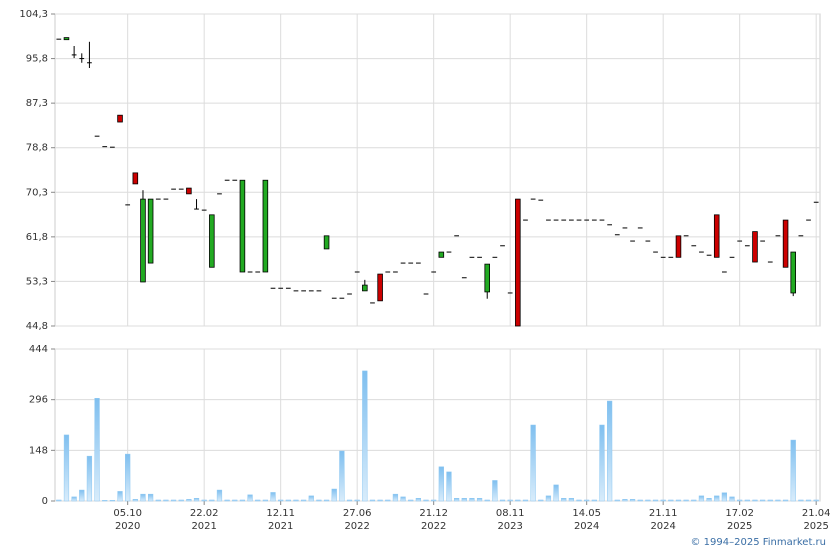 The height and width of the screenshot is (554, 840). I want to click on x-tick-label: 21.12, so click(433, 513).